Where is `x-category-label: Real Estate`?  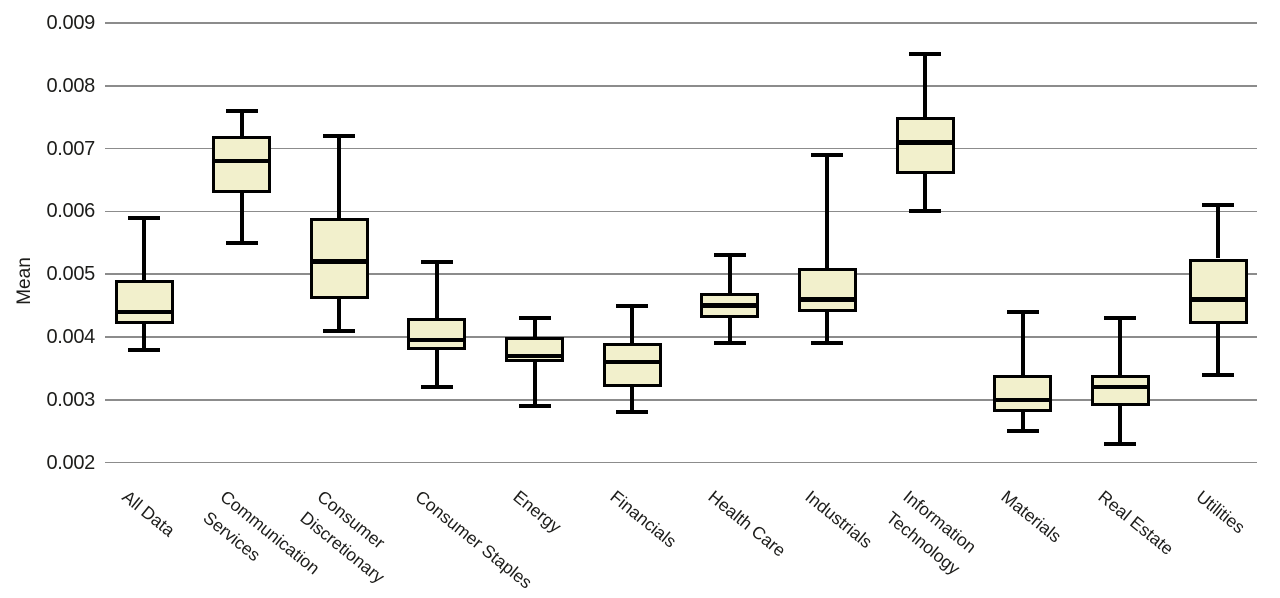
x-category-label: Real Estate is located at coordinates (1136, 522).